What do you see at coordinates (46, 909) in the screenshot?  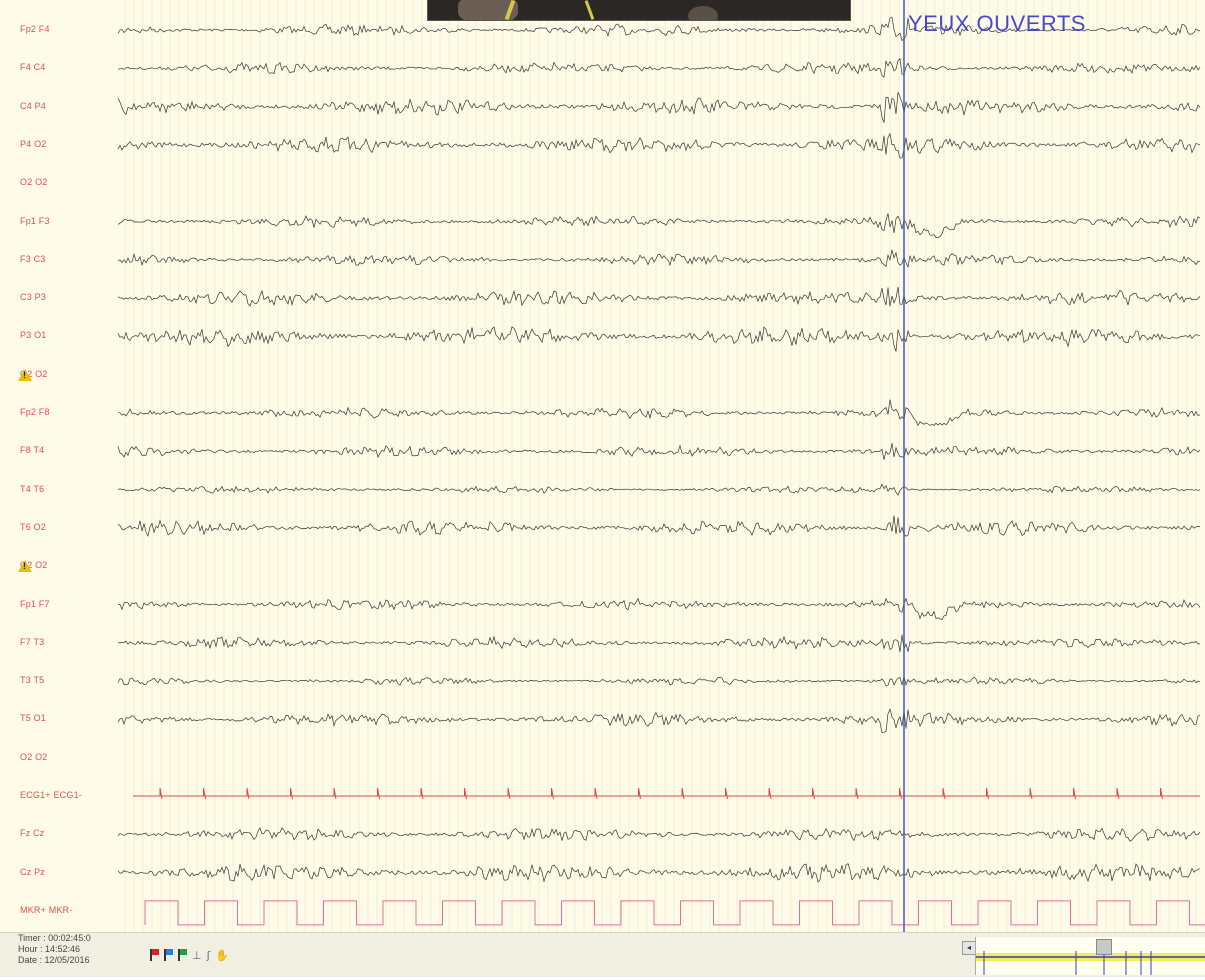 I see `channel-label: MKR+ MKR-` at bounding box center [46, 909].